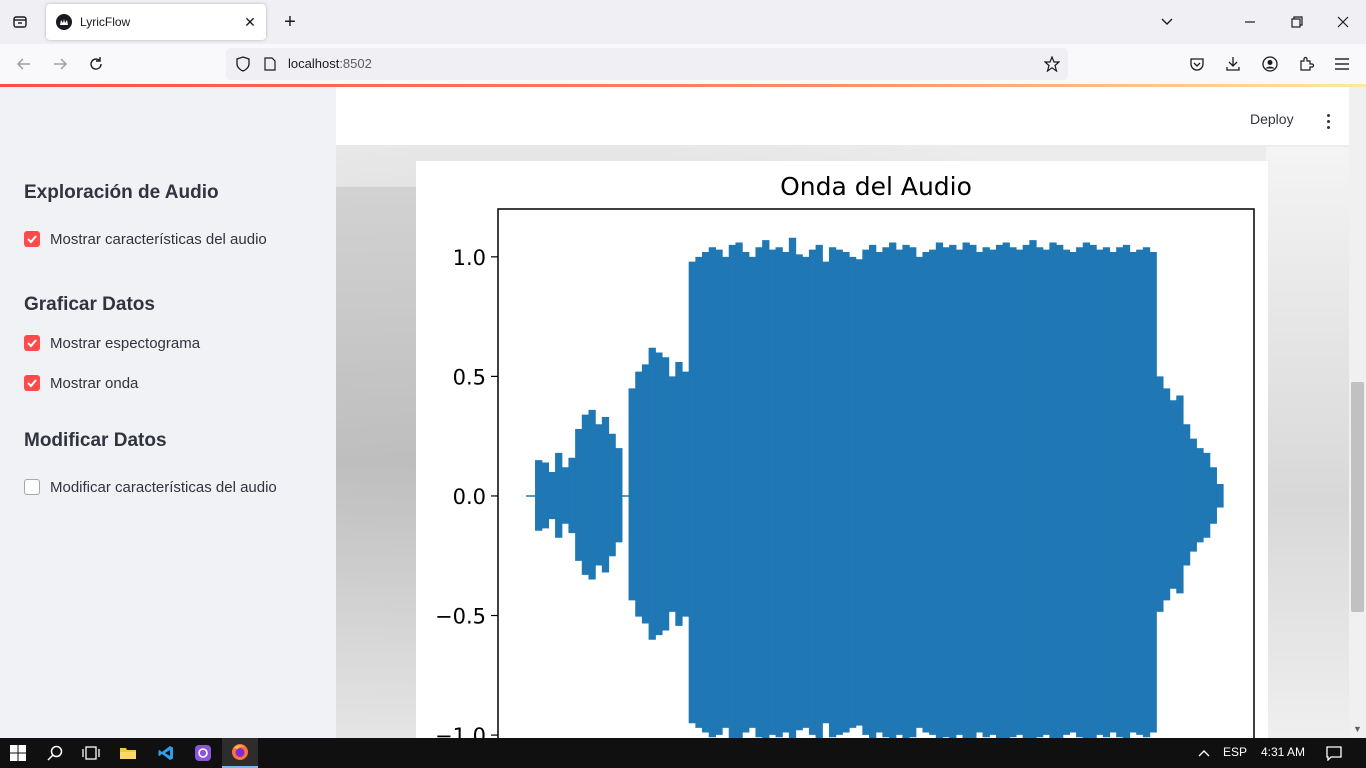  I want to click on pocket-icon, so click(1197, 64).